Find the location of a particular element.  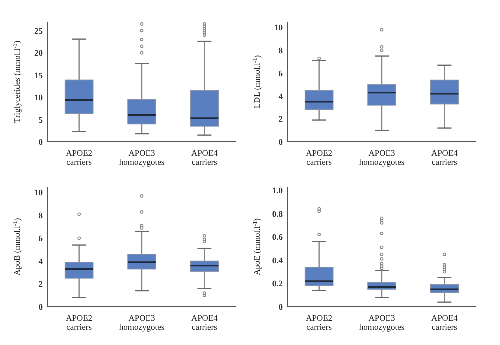

y-tick-label: 0.6 is located at coordinates (277, 237).